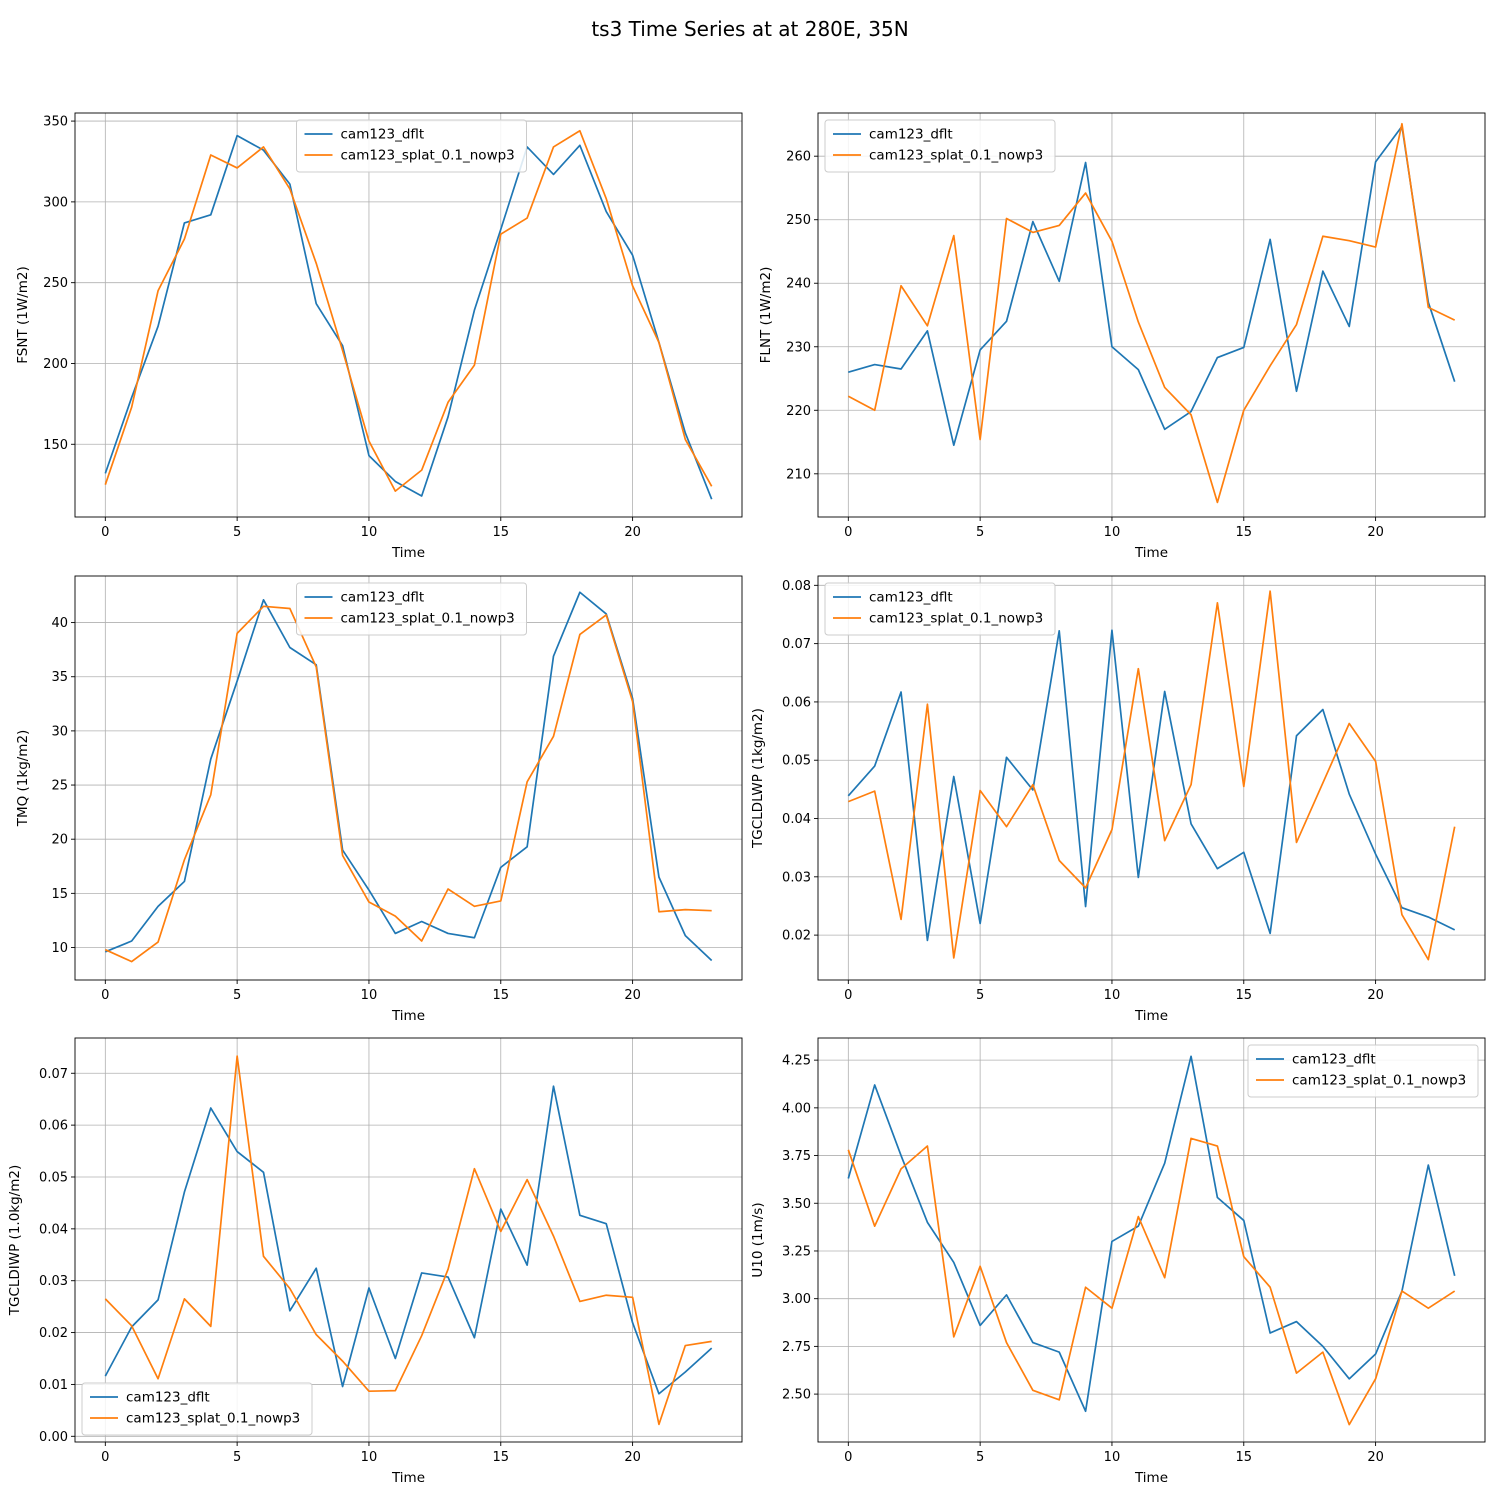  Describe the element at coordinates (59, 623) in the screenshot. I see `y-tick-label: 40` at that location.